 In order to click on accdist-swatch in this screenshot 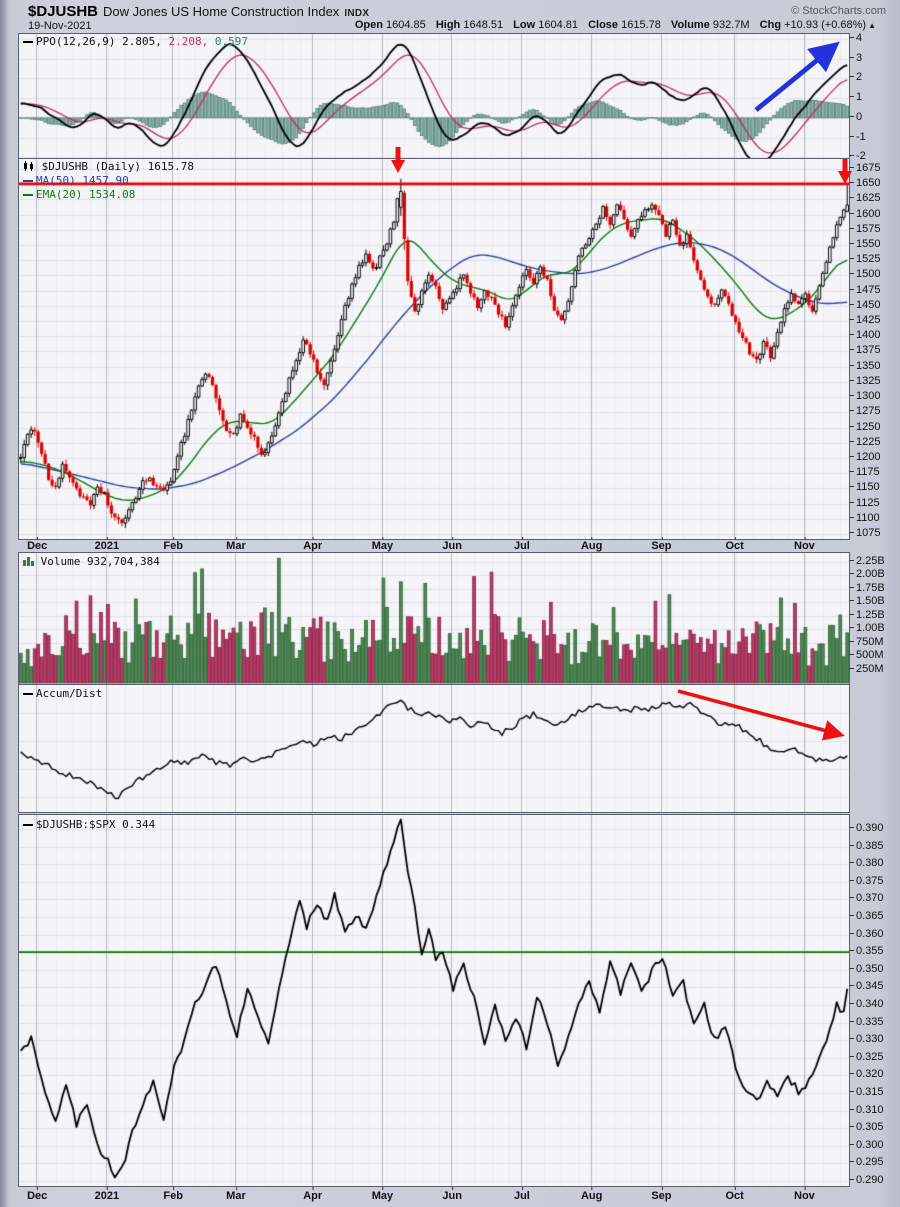, I will do `click(28, 694)`.